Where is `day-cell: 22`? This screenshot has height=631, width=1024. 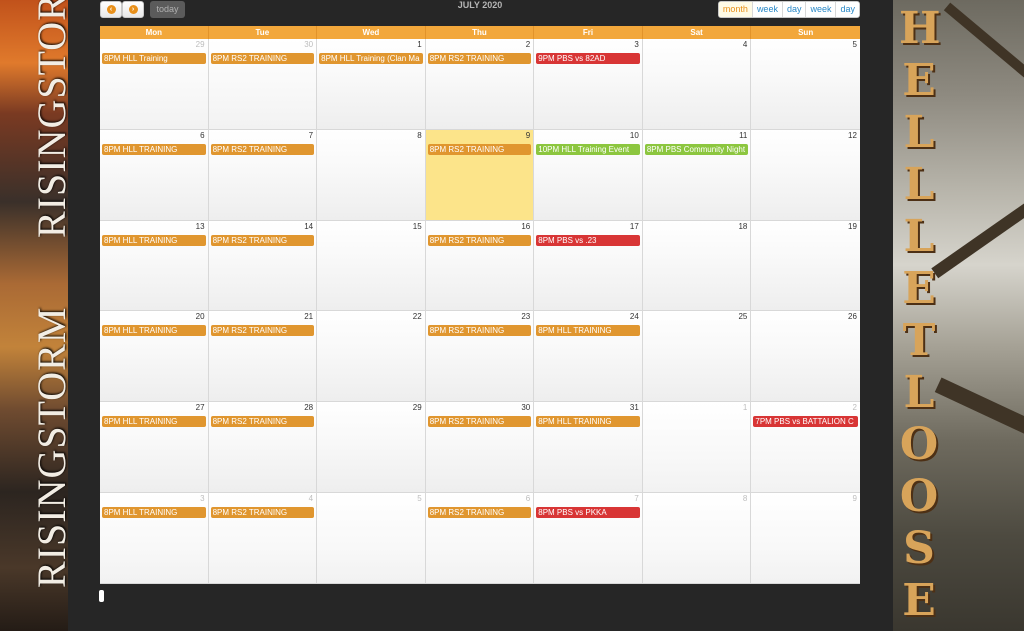
day-cell: 22 is located at coordinates (371, 357).